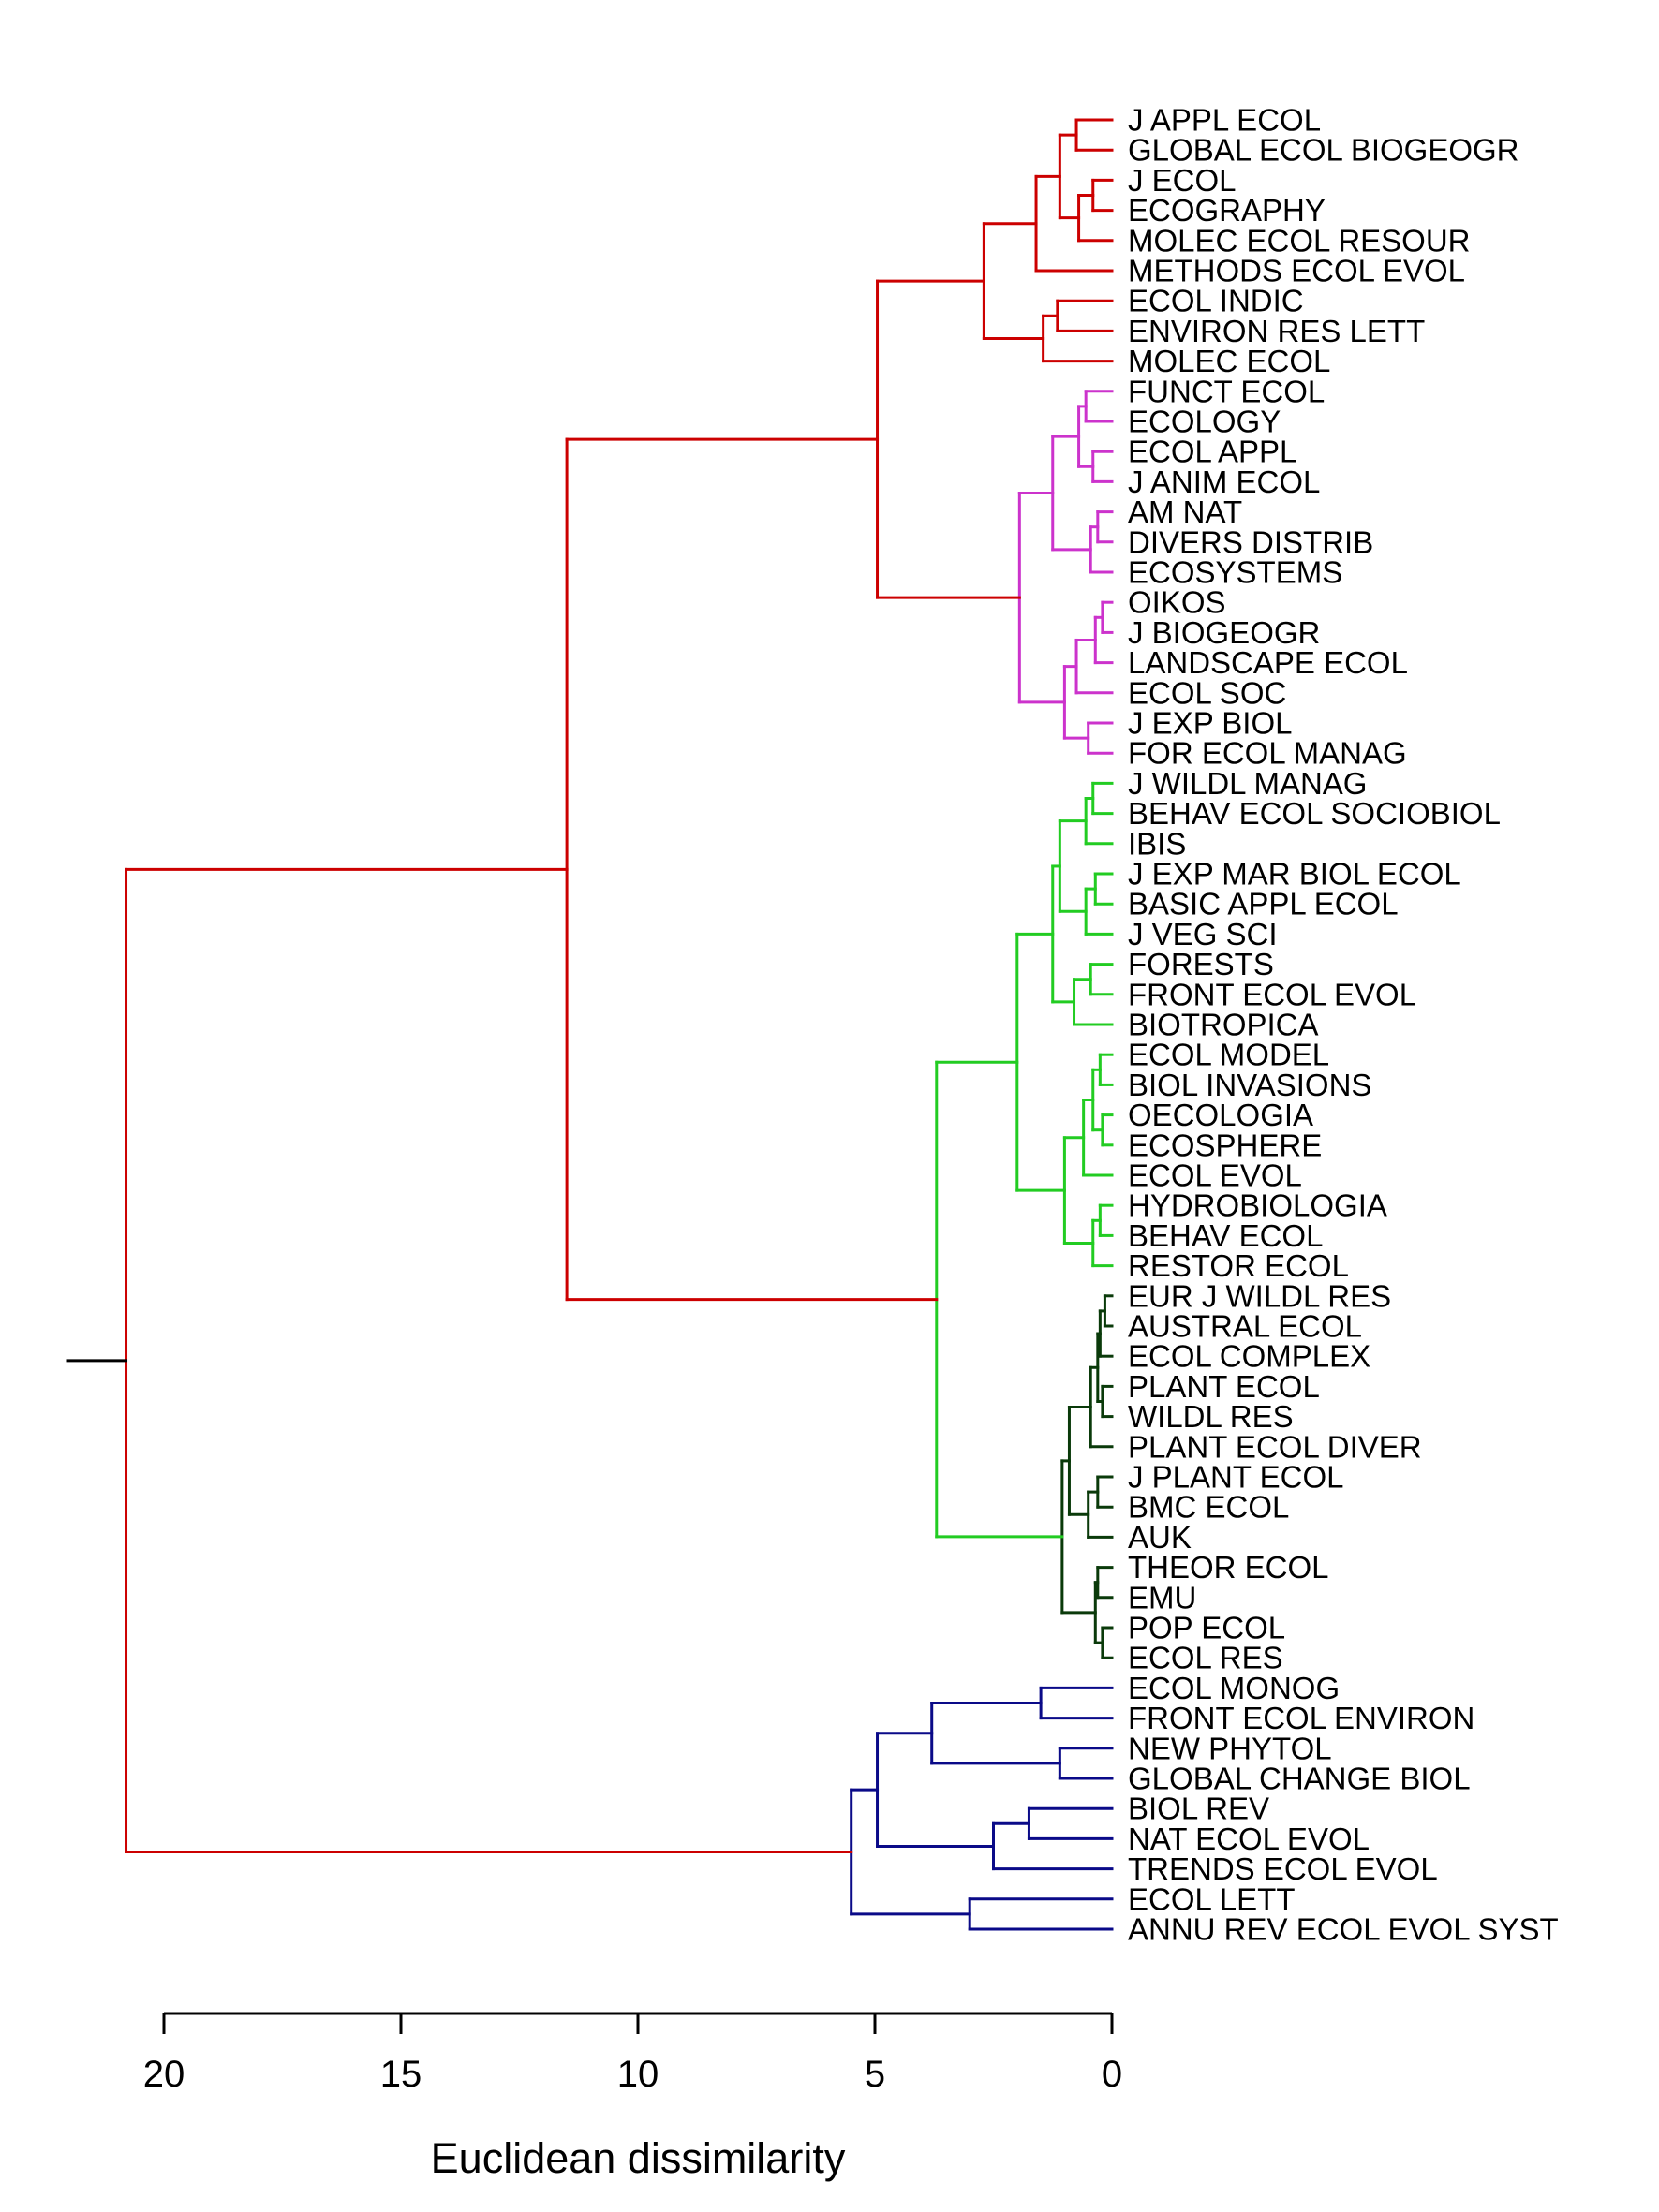 The width and height of the screenshot is (1659, 2212). What do you see at coordinates (1272, 994) in the screenshot?
I see `leaf-label: FRONT ECOL EVOL` at bounding box center [1272, 994].